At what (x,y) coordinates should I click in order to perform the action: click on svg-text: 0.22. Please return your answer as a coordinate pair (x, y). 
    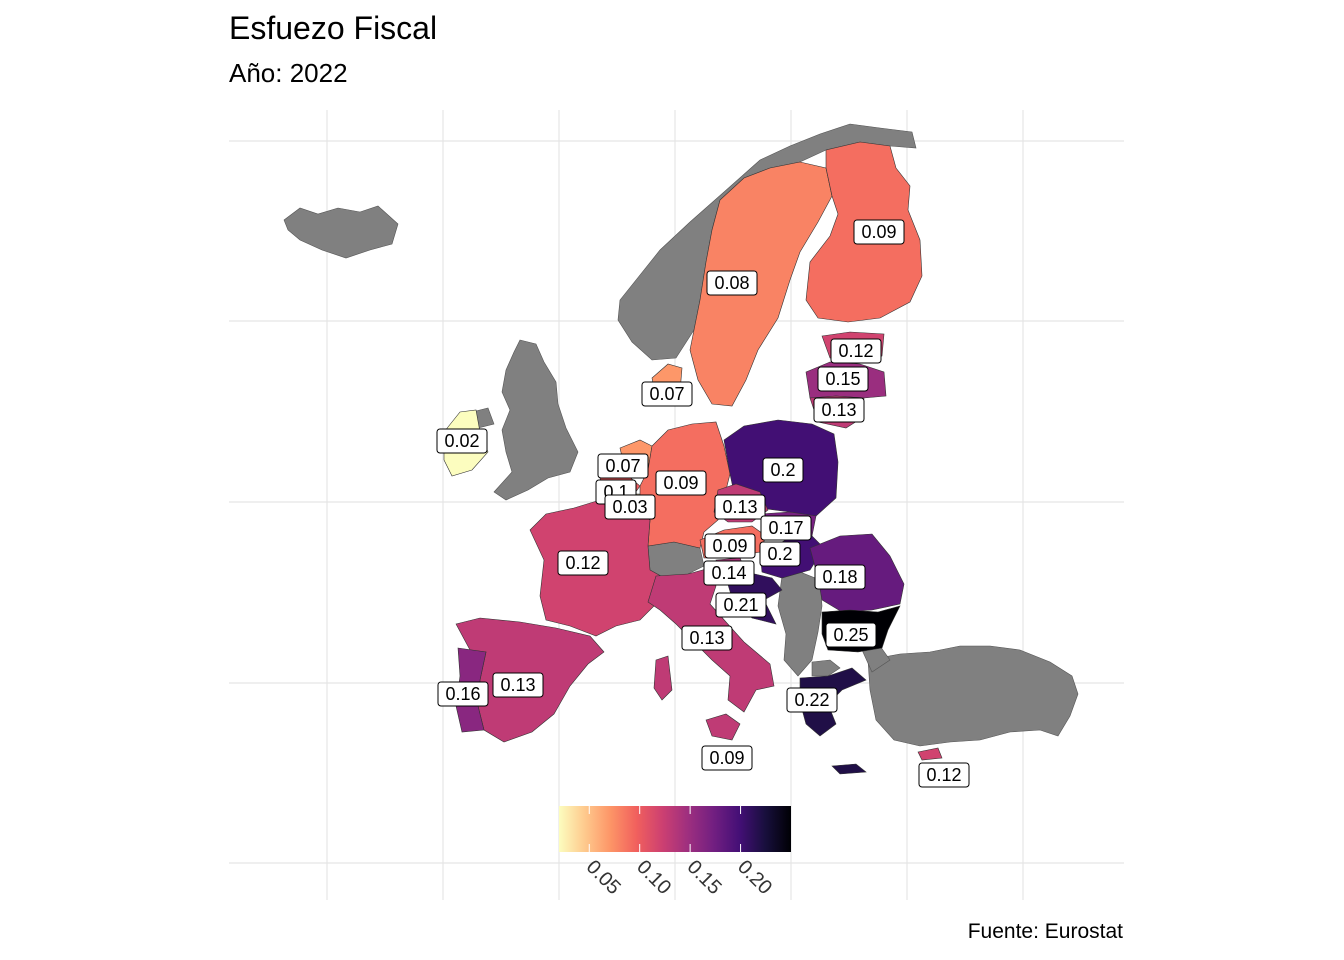
    Looking at the image, I should click on (811, 700).